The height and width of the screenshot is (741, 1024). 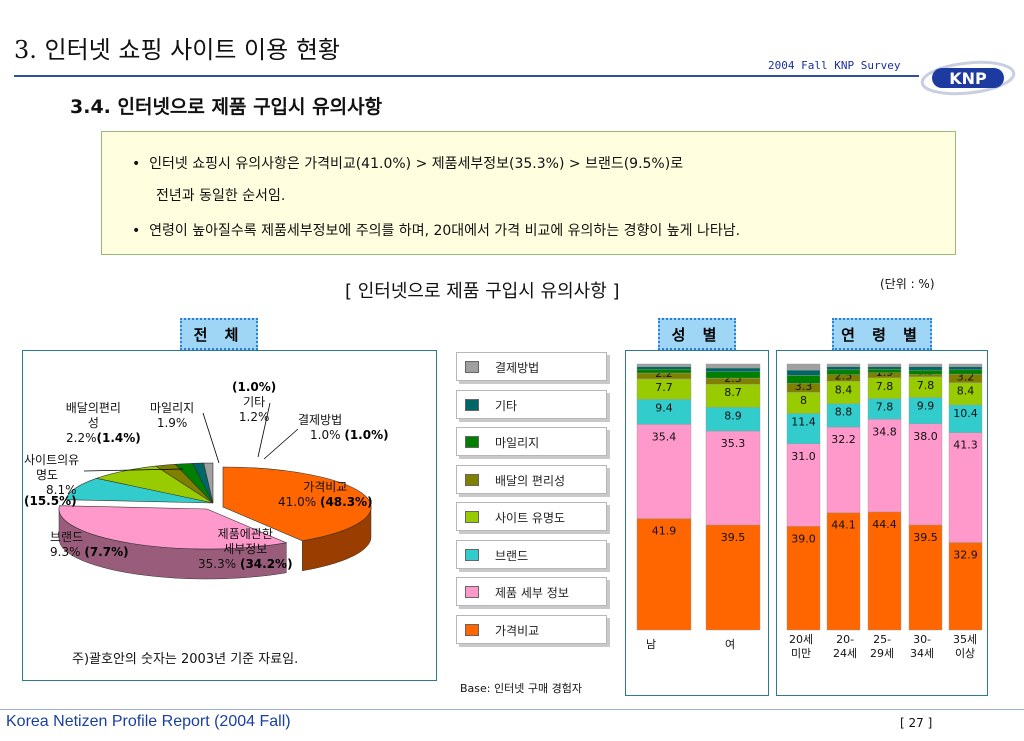 What do you see at coordinates (733, 537) in the screenshot?
I see `gender-bar-value: 39.5` at bounding box center [733, 537].